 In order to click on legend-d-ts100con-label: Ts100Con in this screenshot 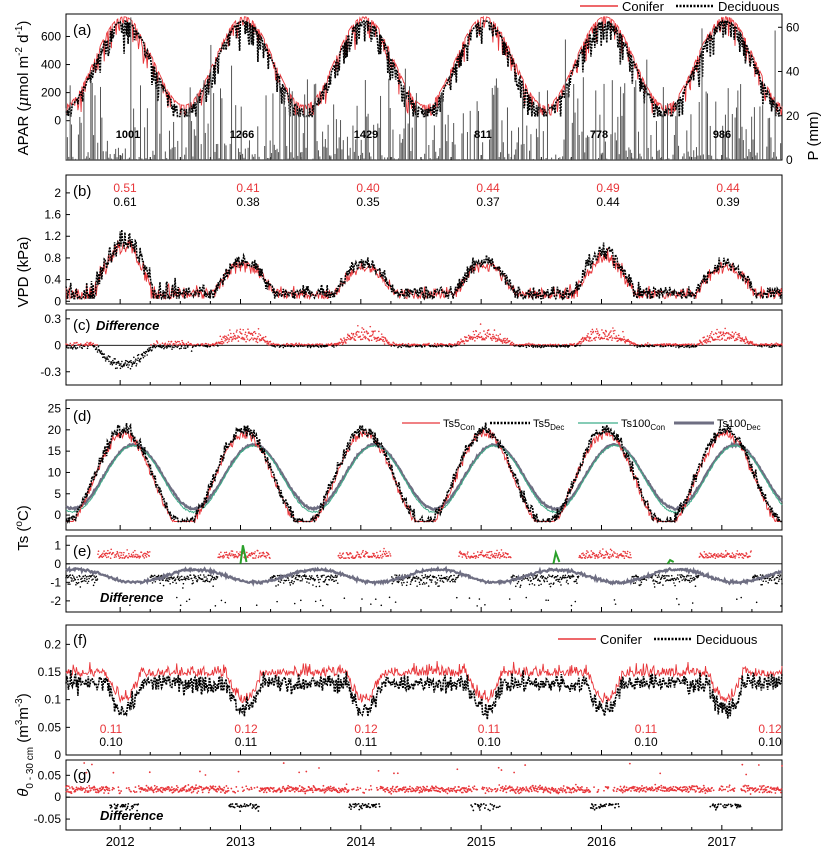, I will do `click(643, 425)`.